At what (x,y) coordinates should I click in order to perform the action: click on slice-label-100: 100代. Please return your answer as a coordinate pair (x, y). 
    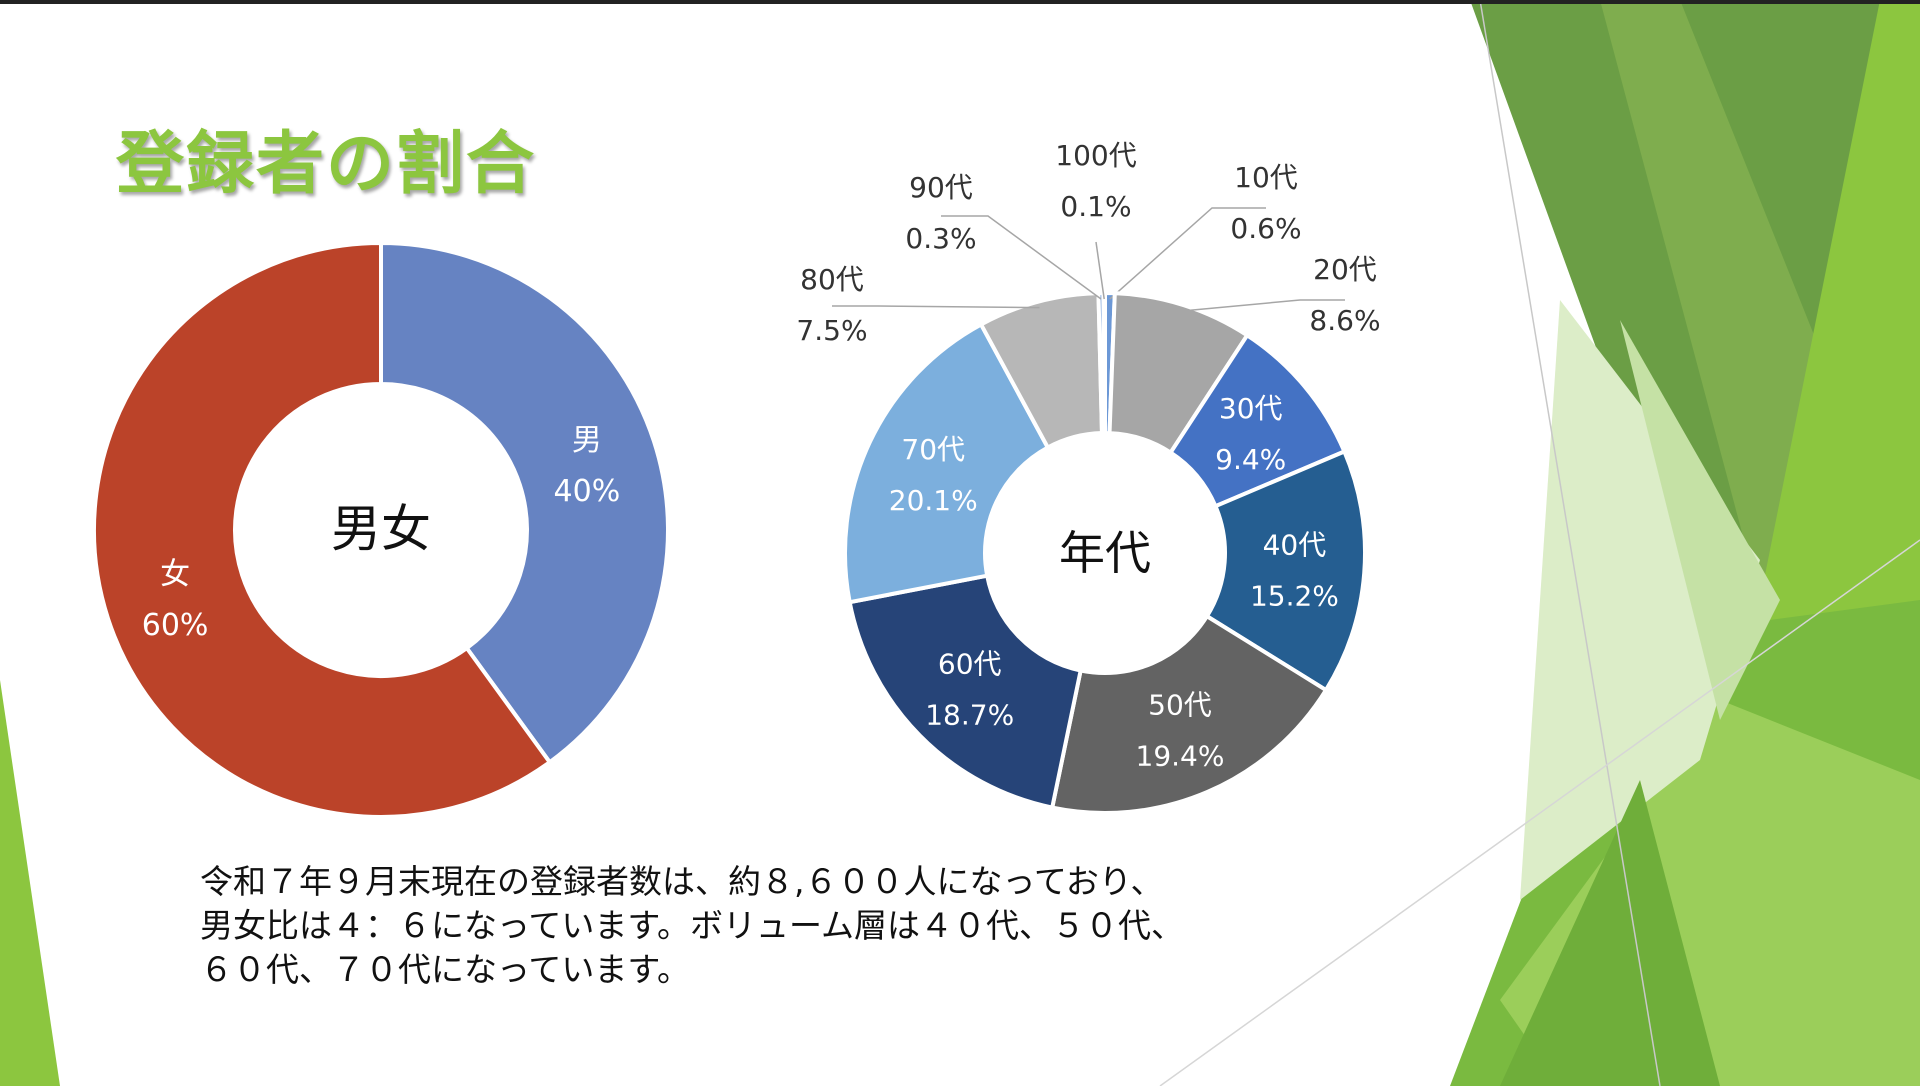
    Looking at the image, I should click on (1095, 155).